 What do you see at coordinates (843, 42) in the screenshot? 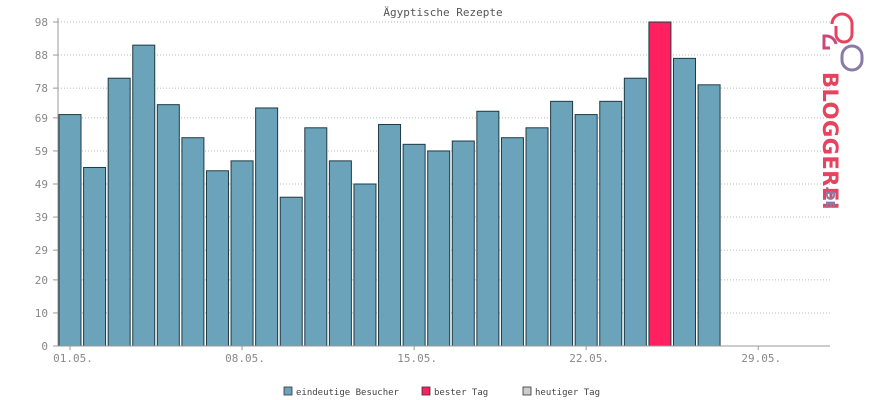
I see `bloggerei-logo-icon` at bounding box center [843, 42].